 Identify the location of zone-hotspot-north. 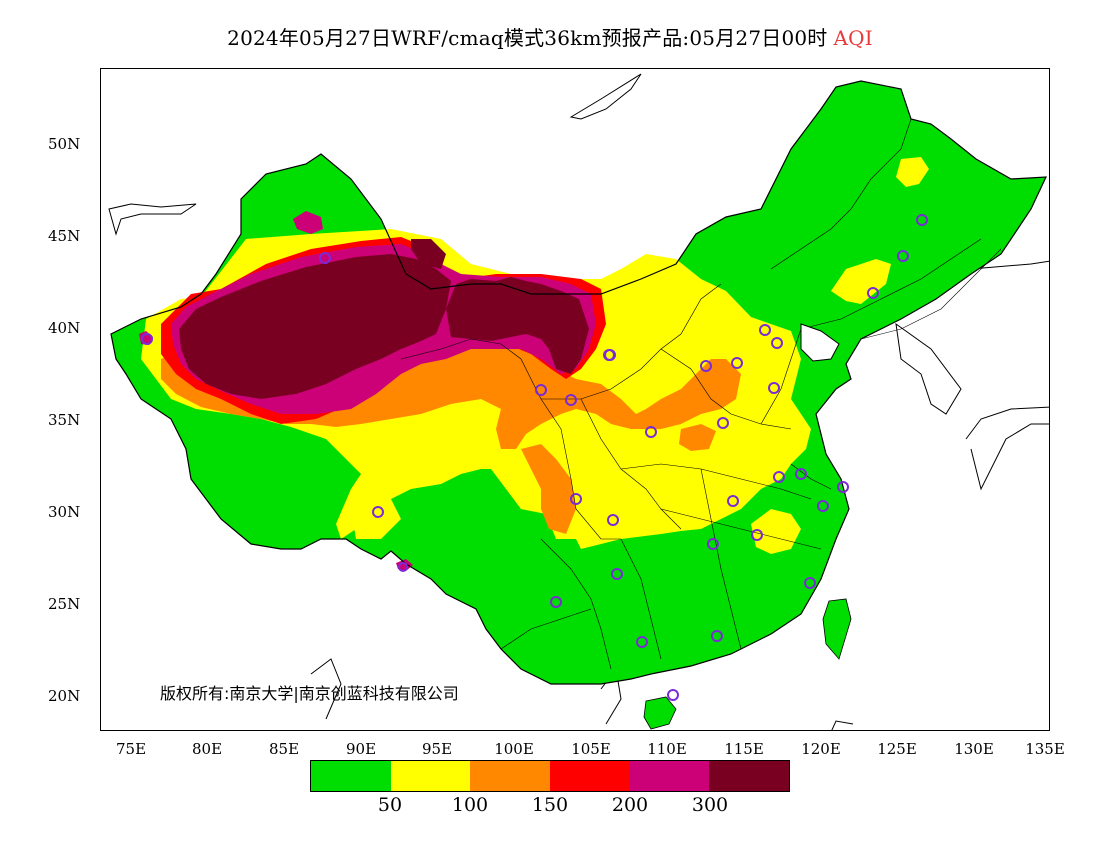
(308, 222).